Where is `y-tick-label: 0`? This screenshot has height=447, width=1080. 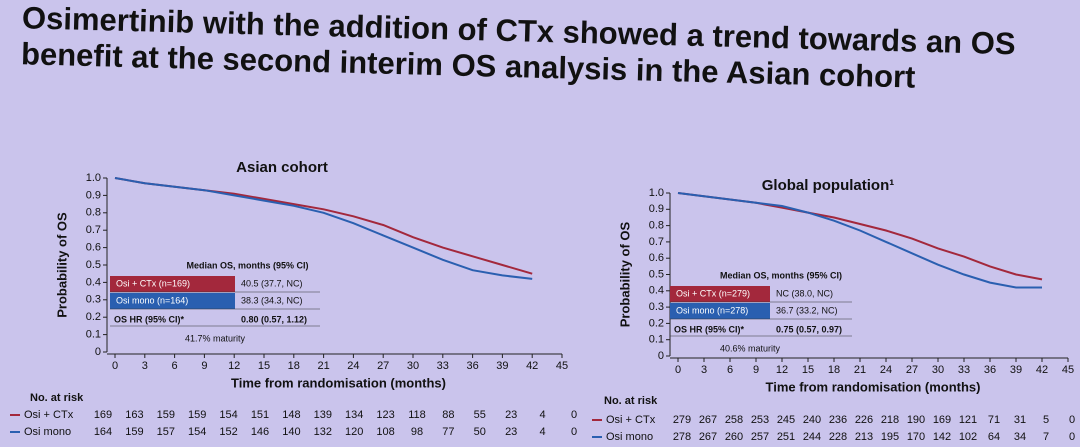 y-tick-label: 0 is located at coordinates (98, 352).